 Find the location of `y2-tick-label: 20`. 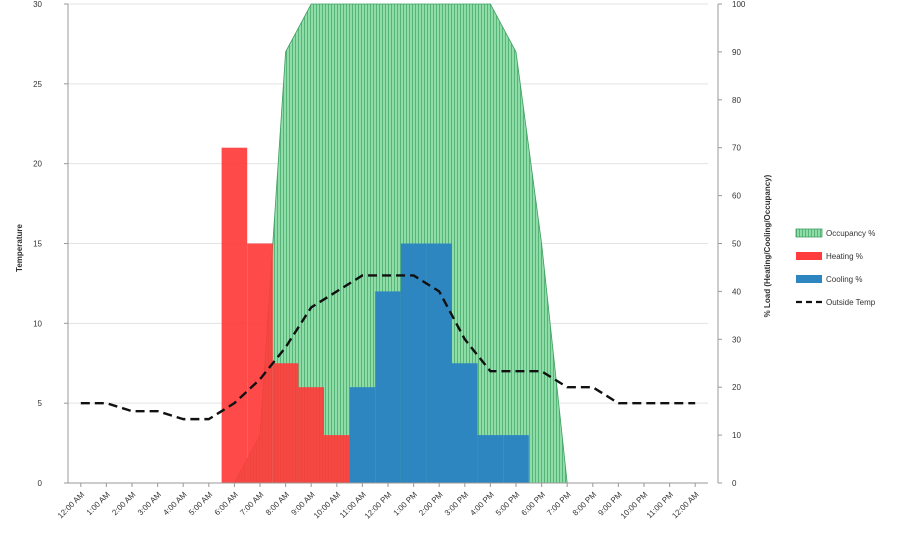

y2-tick-label: 20 is located at coordinates (736, 387).